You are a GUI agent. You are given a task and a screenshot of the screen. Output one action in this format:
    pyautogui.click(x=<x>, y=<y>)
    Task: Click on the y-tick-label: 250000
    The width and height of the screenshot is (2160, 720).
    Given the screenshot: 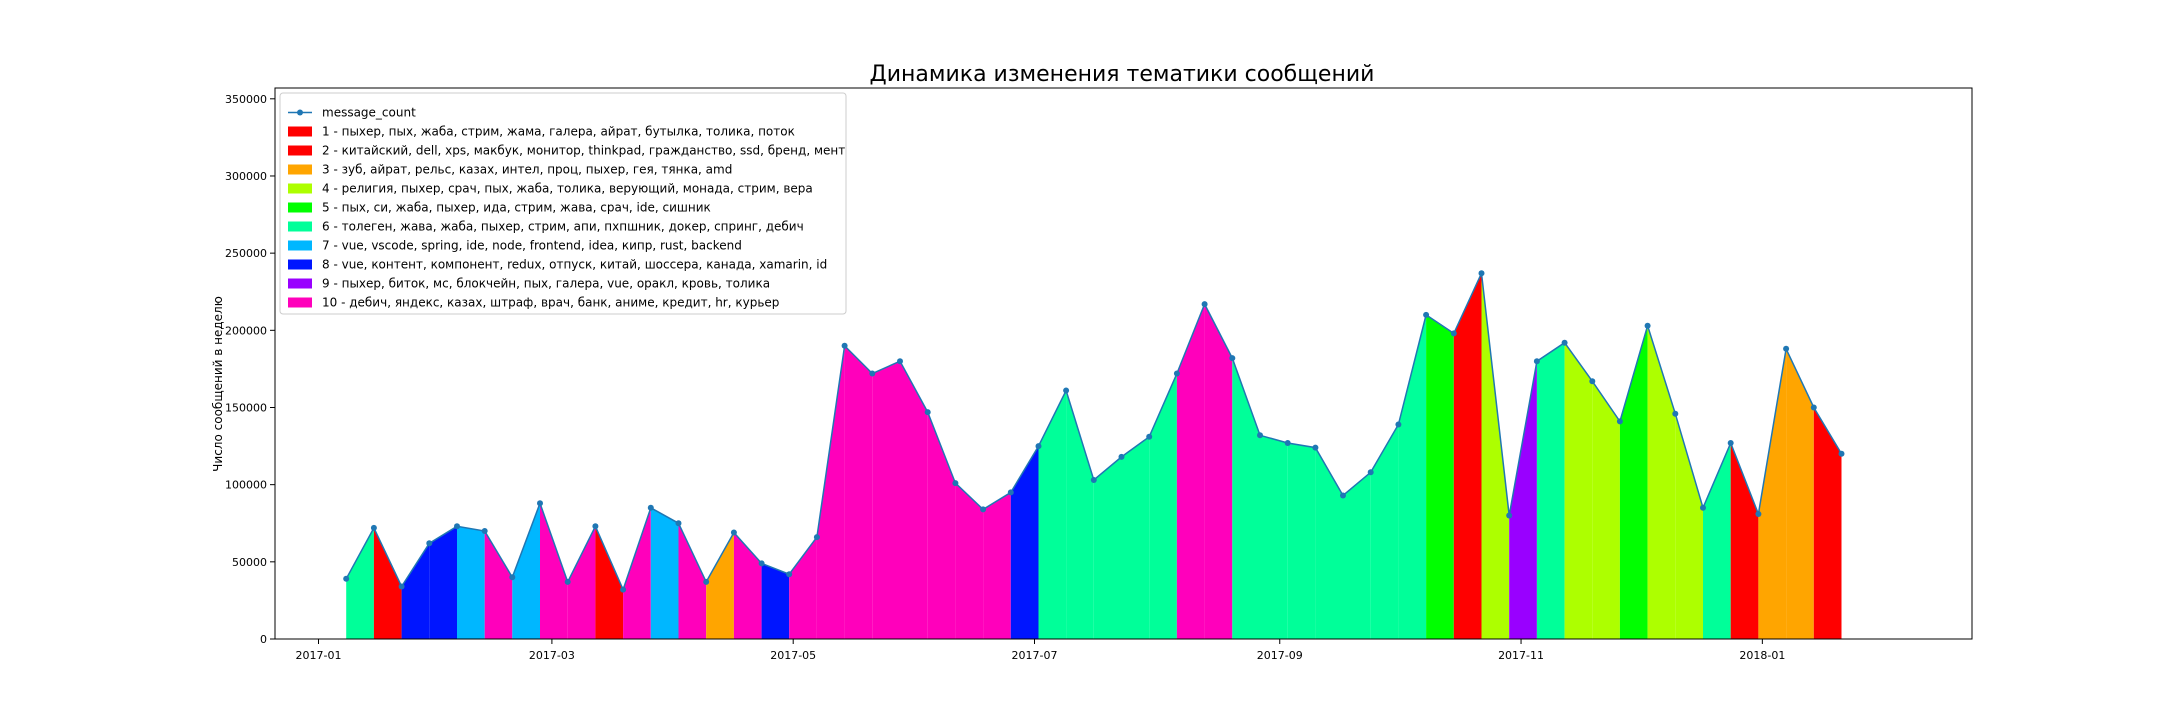 What is the action you would take?
    pyautogui.click(x=246, y=253)
    